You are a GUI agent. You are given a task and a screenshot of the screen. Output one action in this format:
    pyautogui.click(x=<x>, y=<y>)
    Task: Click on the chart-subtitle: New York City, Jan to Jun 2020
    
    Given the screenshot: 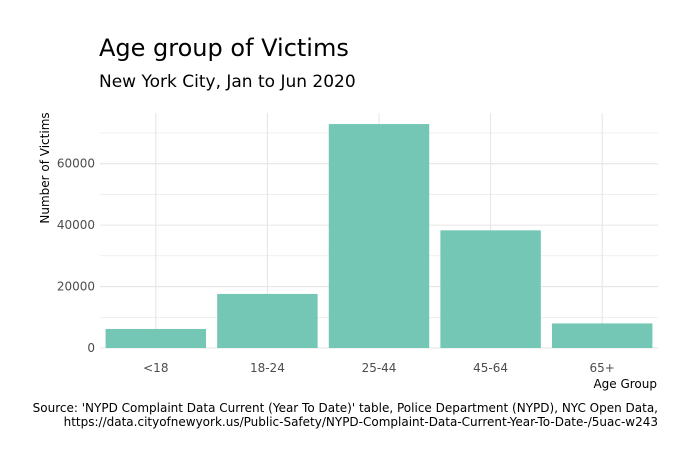 What is the action you would take?
    pyautogui.click(x=227, y=82)
    